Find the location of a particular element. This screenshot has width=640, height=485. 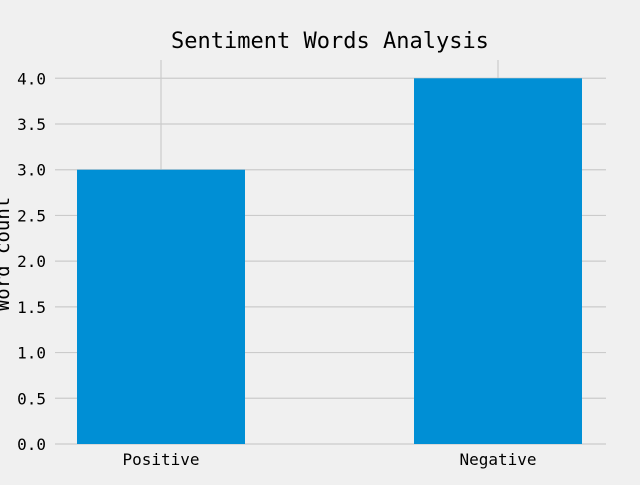

y-tick-label: 0.0 is located at coordinates (31, 444).